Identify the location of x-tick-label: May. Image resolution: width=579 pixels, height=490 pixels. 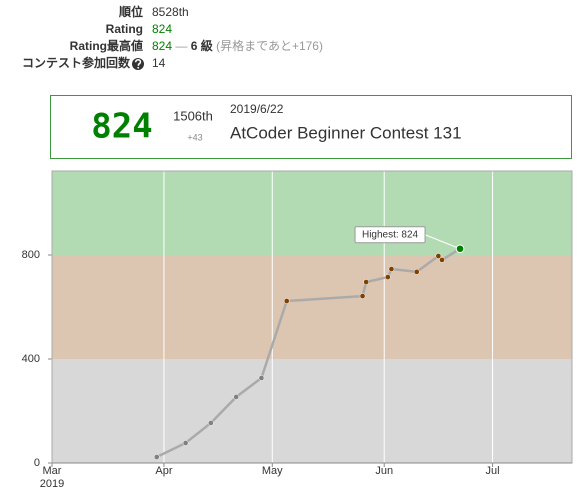
(272, 471).